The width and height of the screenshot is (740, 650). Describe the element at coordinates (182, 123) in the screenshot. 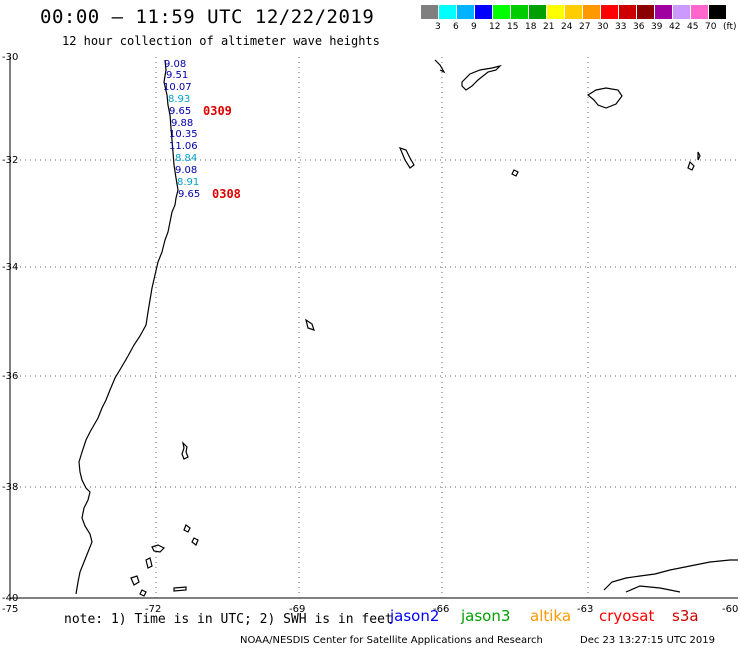

I see `wave-height-value: 9.88` at that location.